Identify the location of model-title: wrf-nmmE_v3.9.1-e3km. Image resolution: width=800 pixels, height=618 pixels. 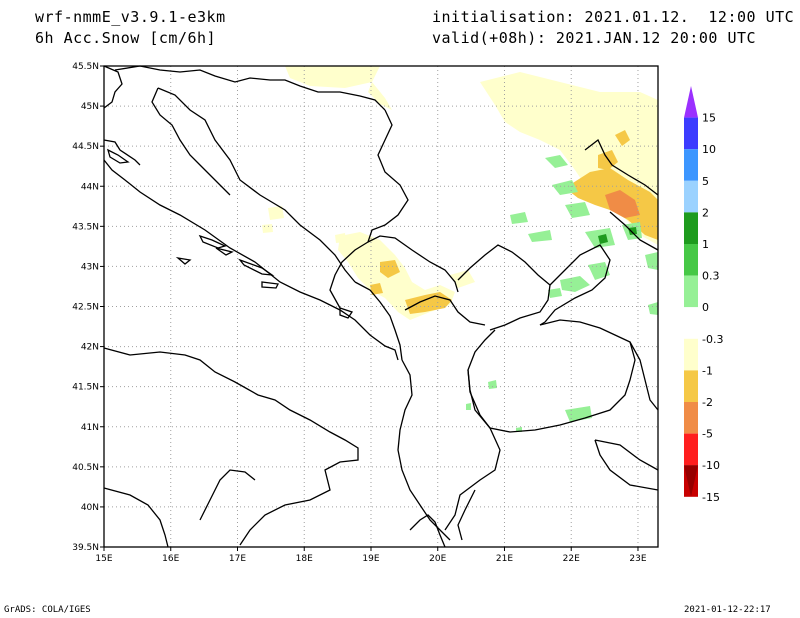
(130, 17).